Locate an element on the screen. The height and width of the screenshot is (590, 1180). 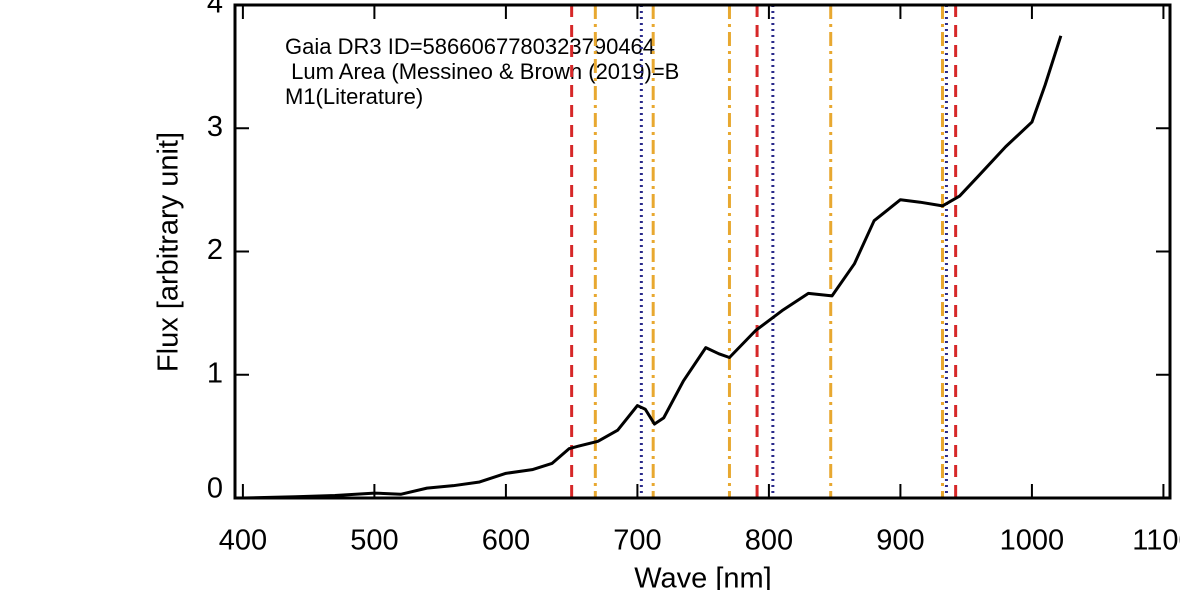
y-tick-label: 1 is located at coordinates (215, 373).